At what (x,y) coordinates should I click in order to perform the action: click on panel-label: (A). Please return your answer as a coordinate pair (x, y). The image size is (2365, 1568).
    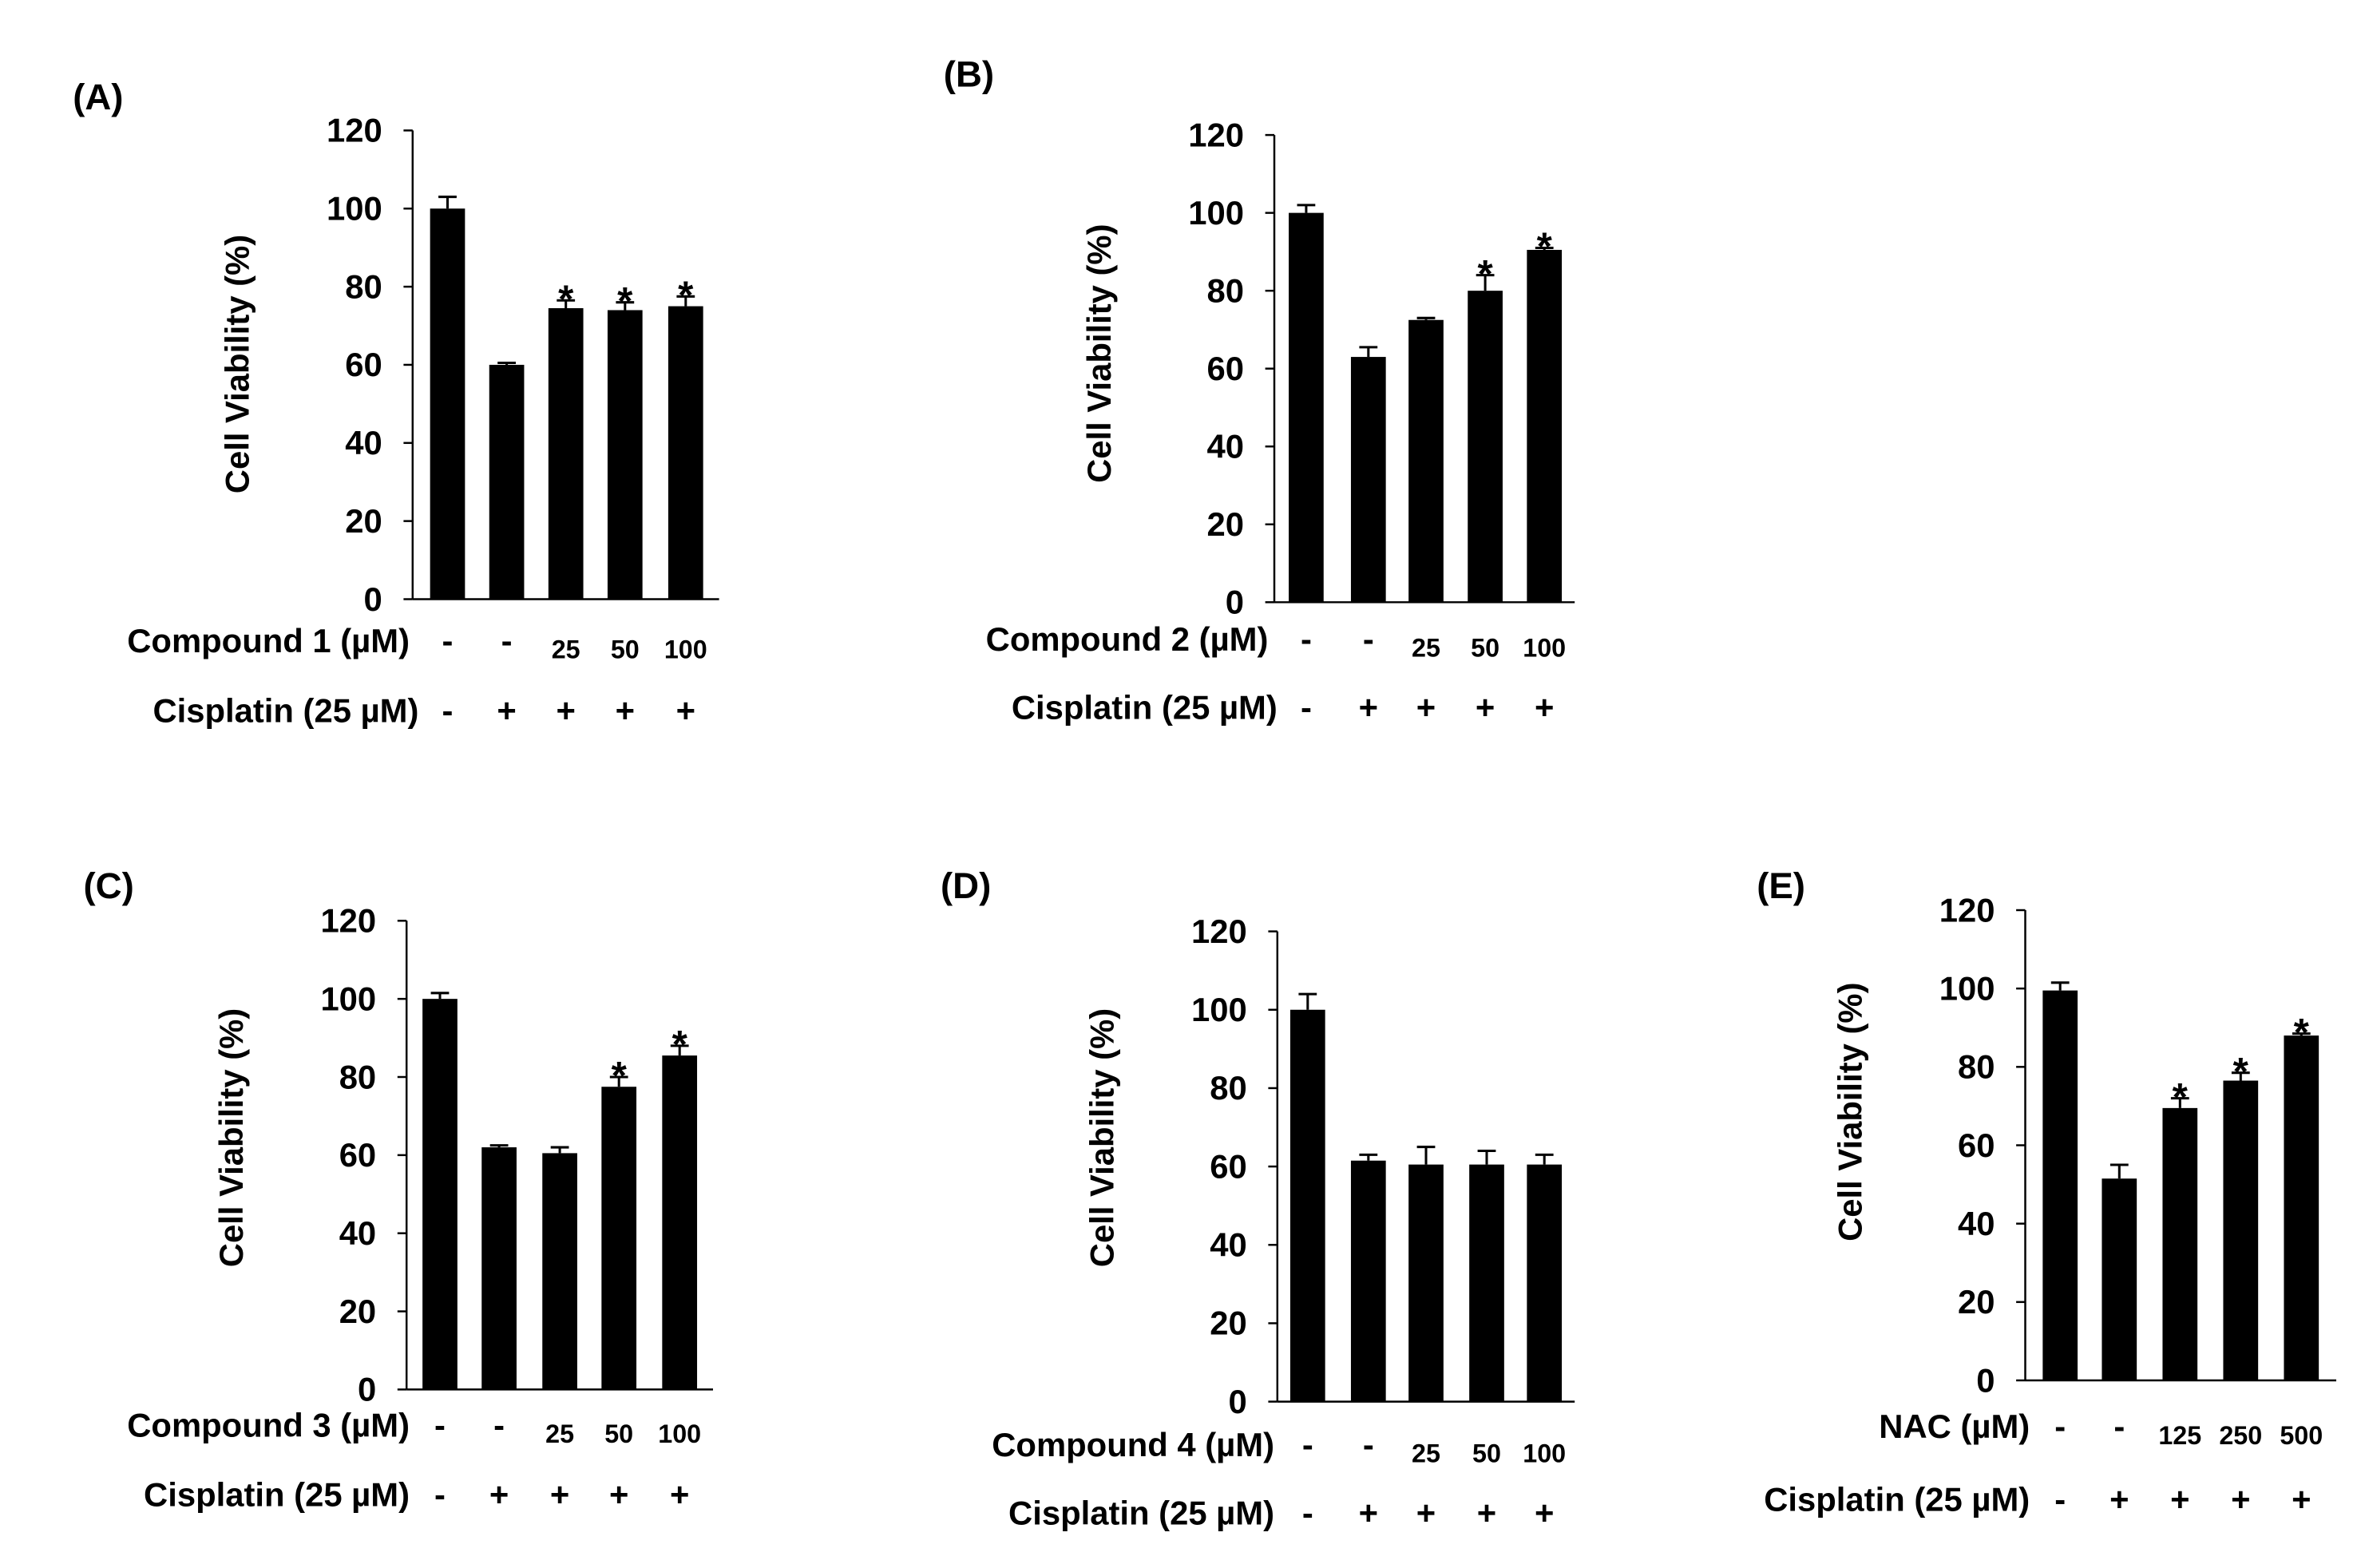
    Looking at the image, I should click on (98, 97).